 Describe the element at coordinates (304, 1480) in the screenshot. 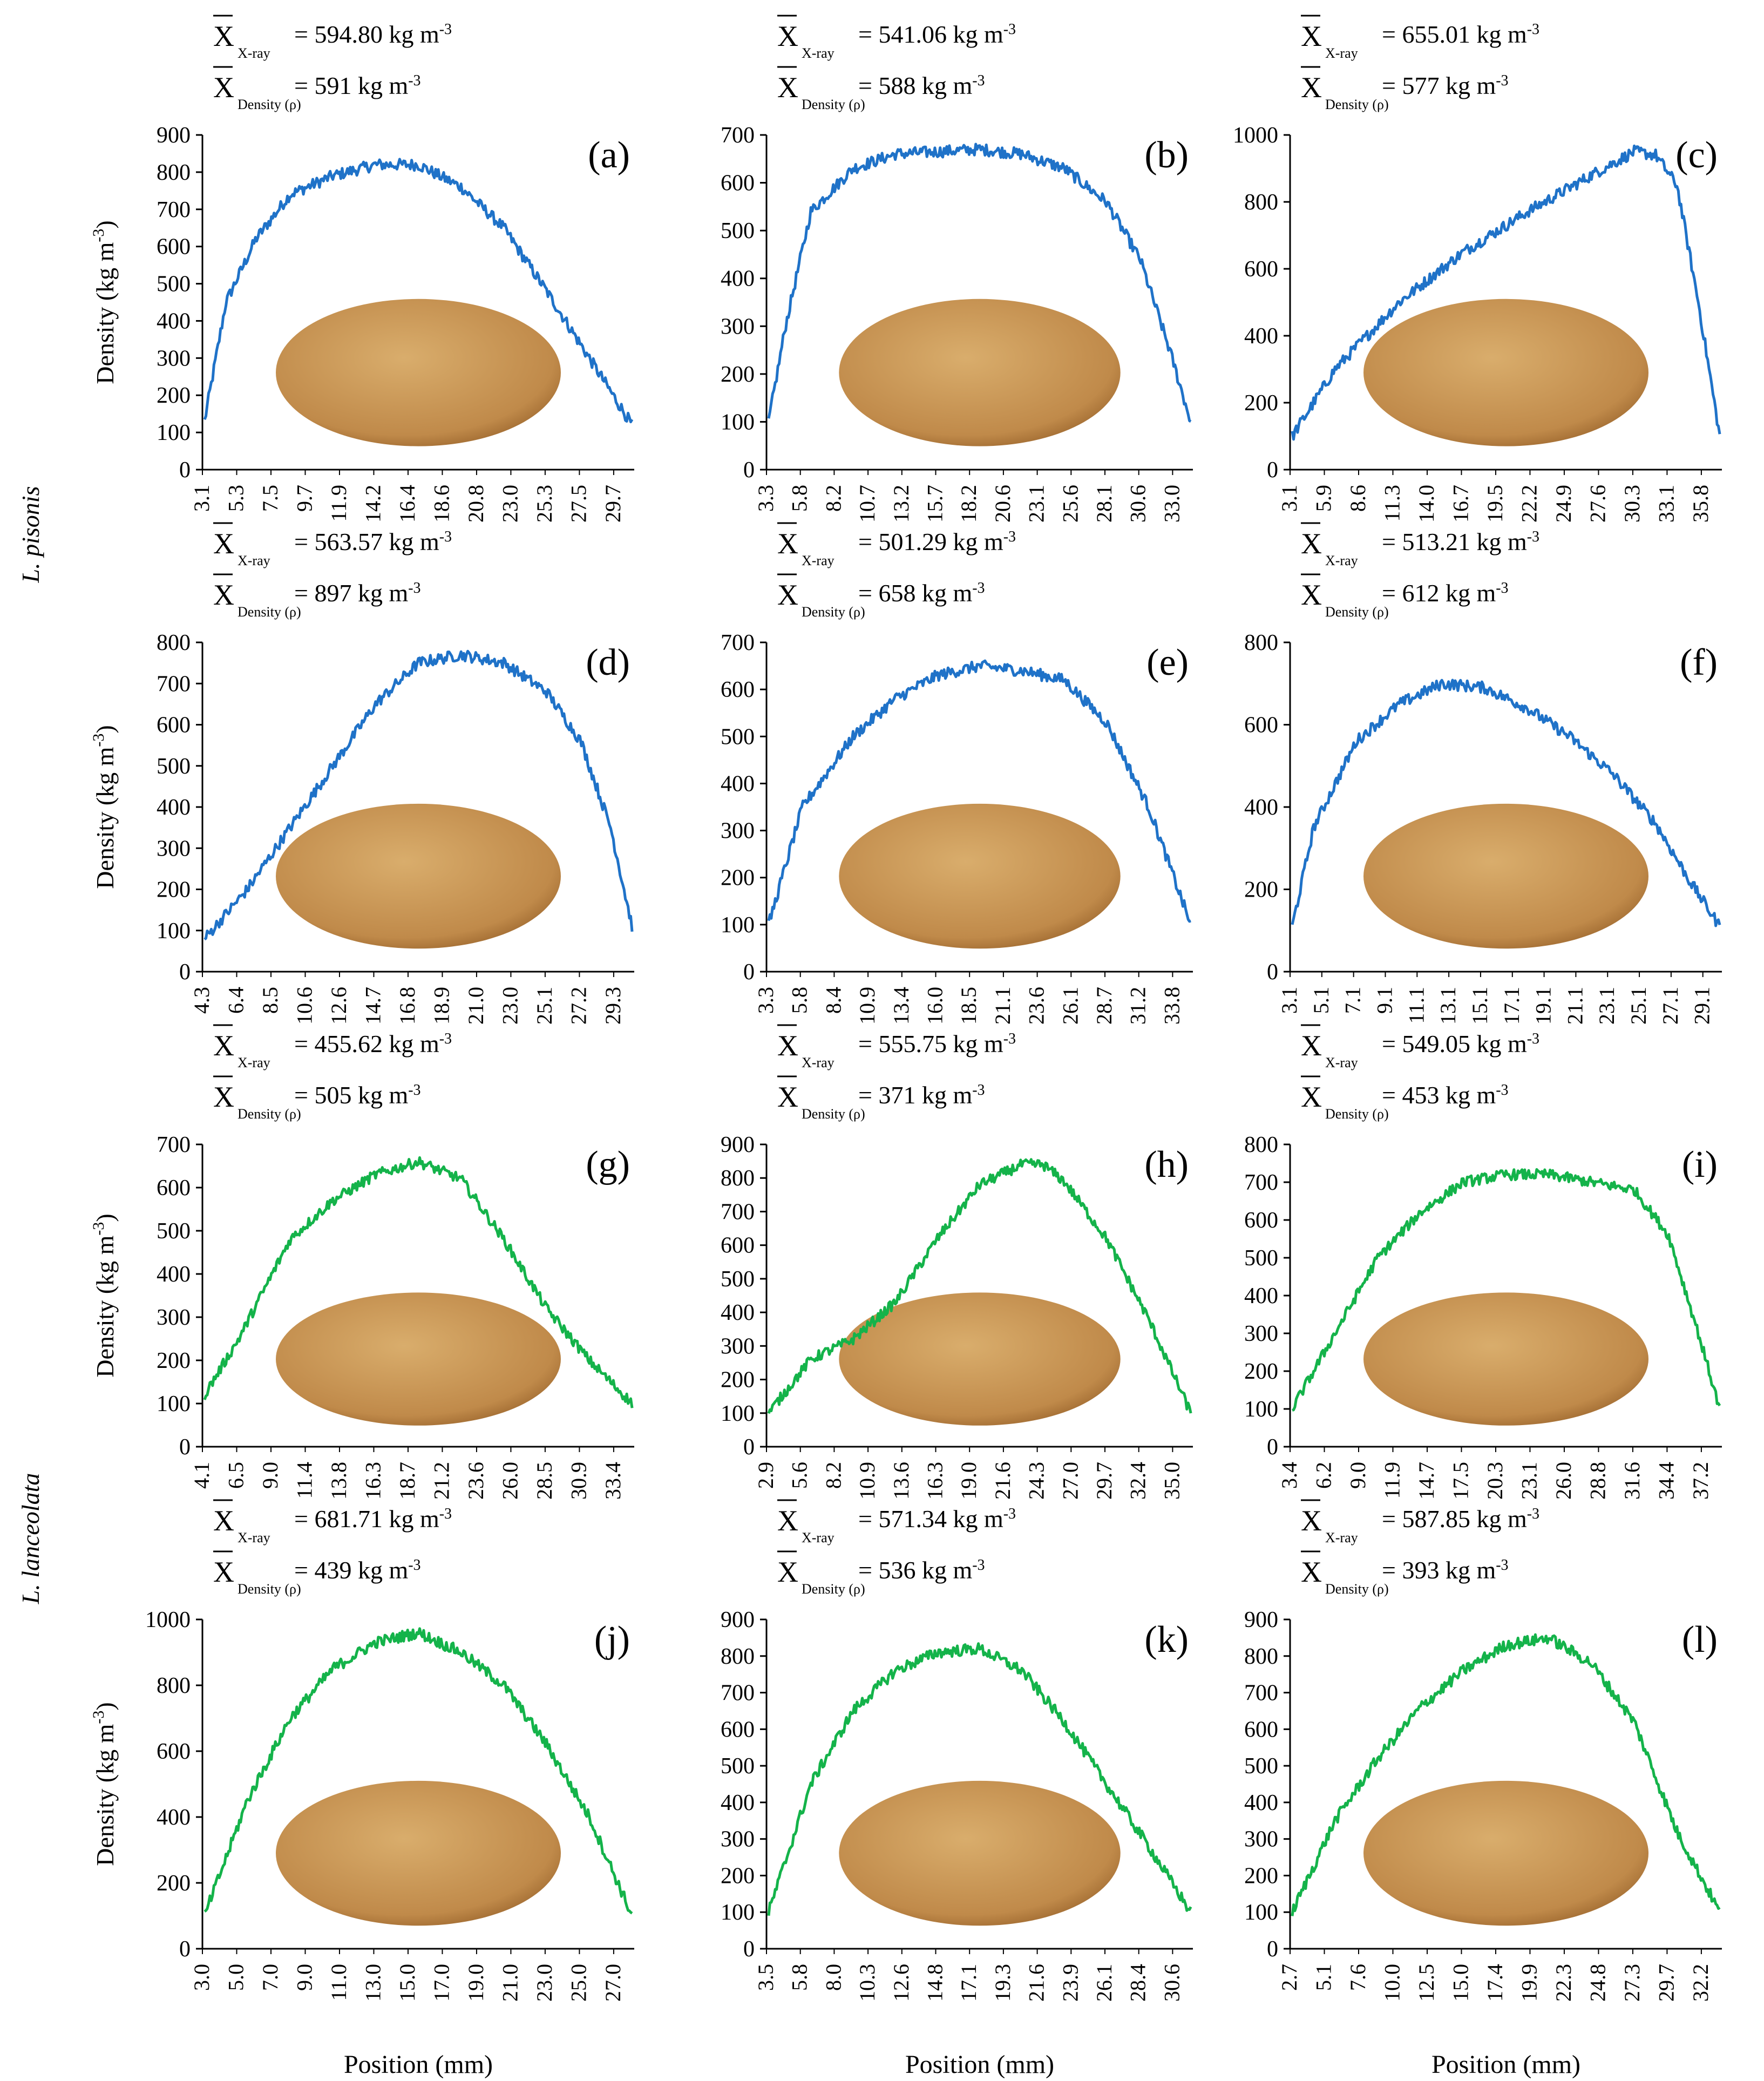

I see `x-tick-label: 11.4` at that location.